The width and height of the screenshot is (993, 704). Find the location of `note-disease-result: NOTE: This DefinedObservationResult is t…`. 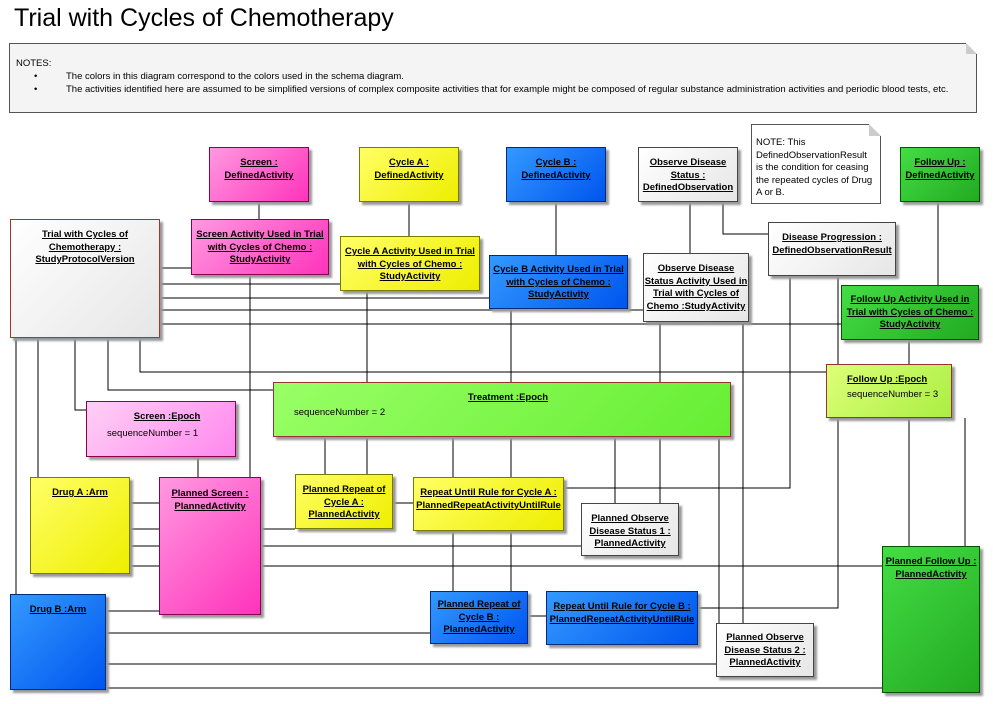

note-disease-result: NOTE: This DefinedObservationResult is t… is located at coordinates (816, 164).